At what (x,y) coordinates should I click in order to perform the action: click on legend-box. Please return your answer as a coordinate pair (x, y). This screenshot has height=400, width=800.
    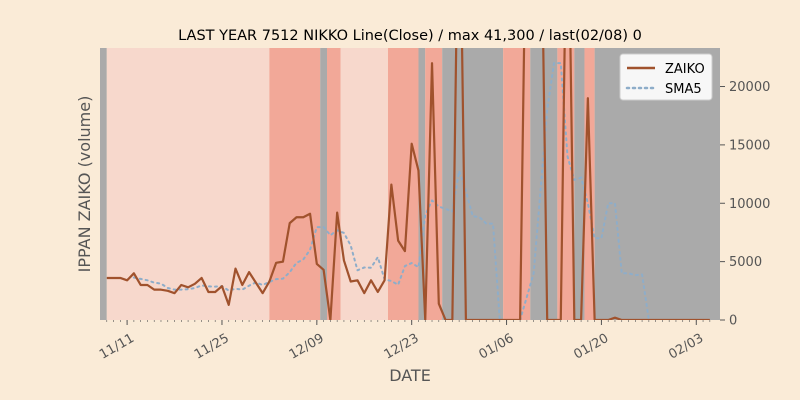
    Looking at the image, I should click on (666, 77).